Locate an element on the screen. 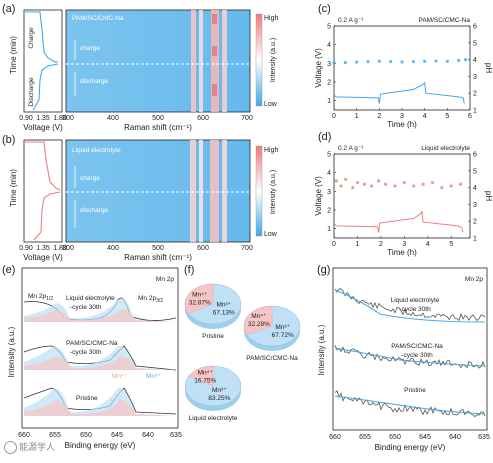 This screenshot has width=493, height=463. panel-g-curve2-a: PAM/SC/CMC-Na is located at coordinates (417, 346).